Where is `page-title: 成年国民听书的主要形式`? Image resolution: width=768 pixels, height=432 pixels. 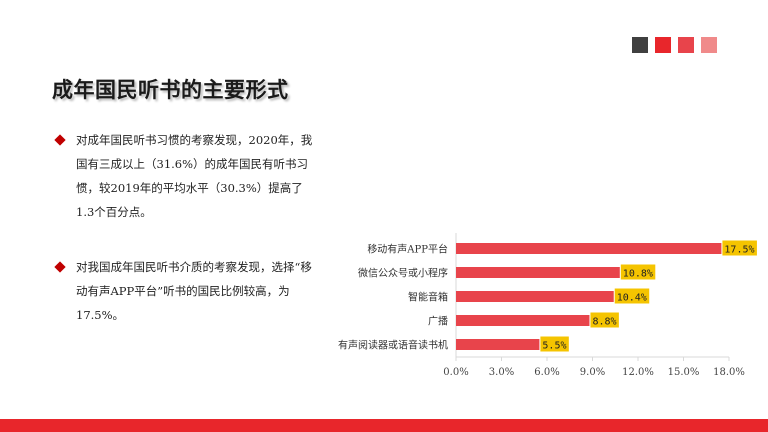 page-title: 成年国民听书的主要形式 is located at coordinates (170, 90).